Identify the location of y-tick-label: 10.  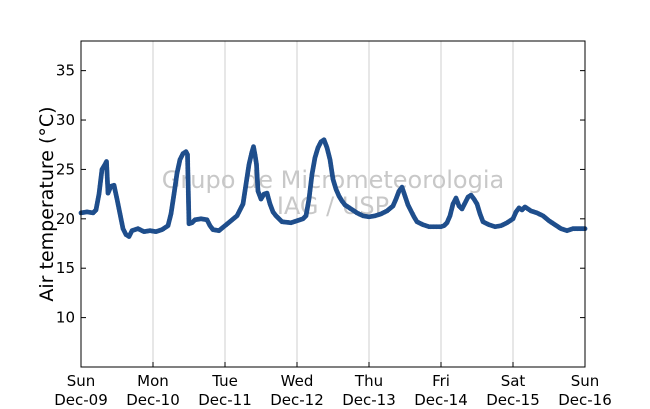
(65, 318).